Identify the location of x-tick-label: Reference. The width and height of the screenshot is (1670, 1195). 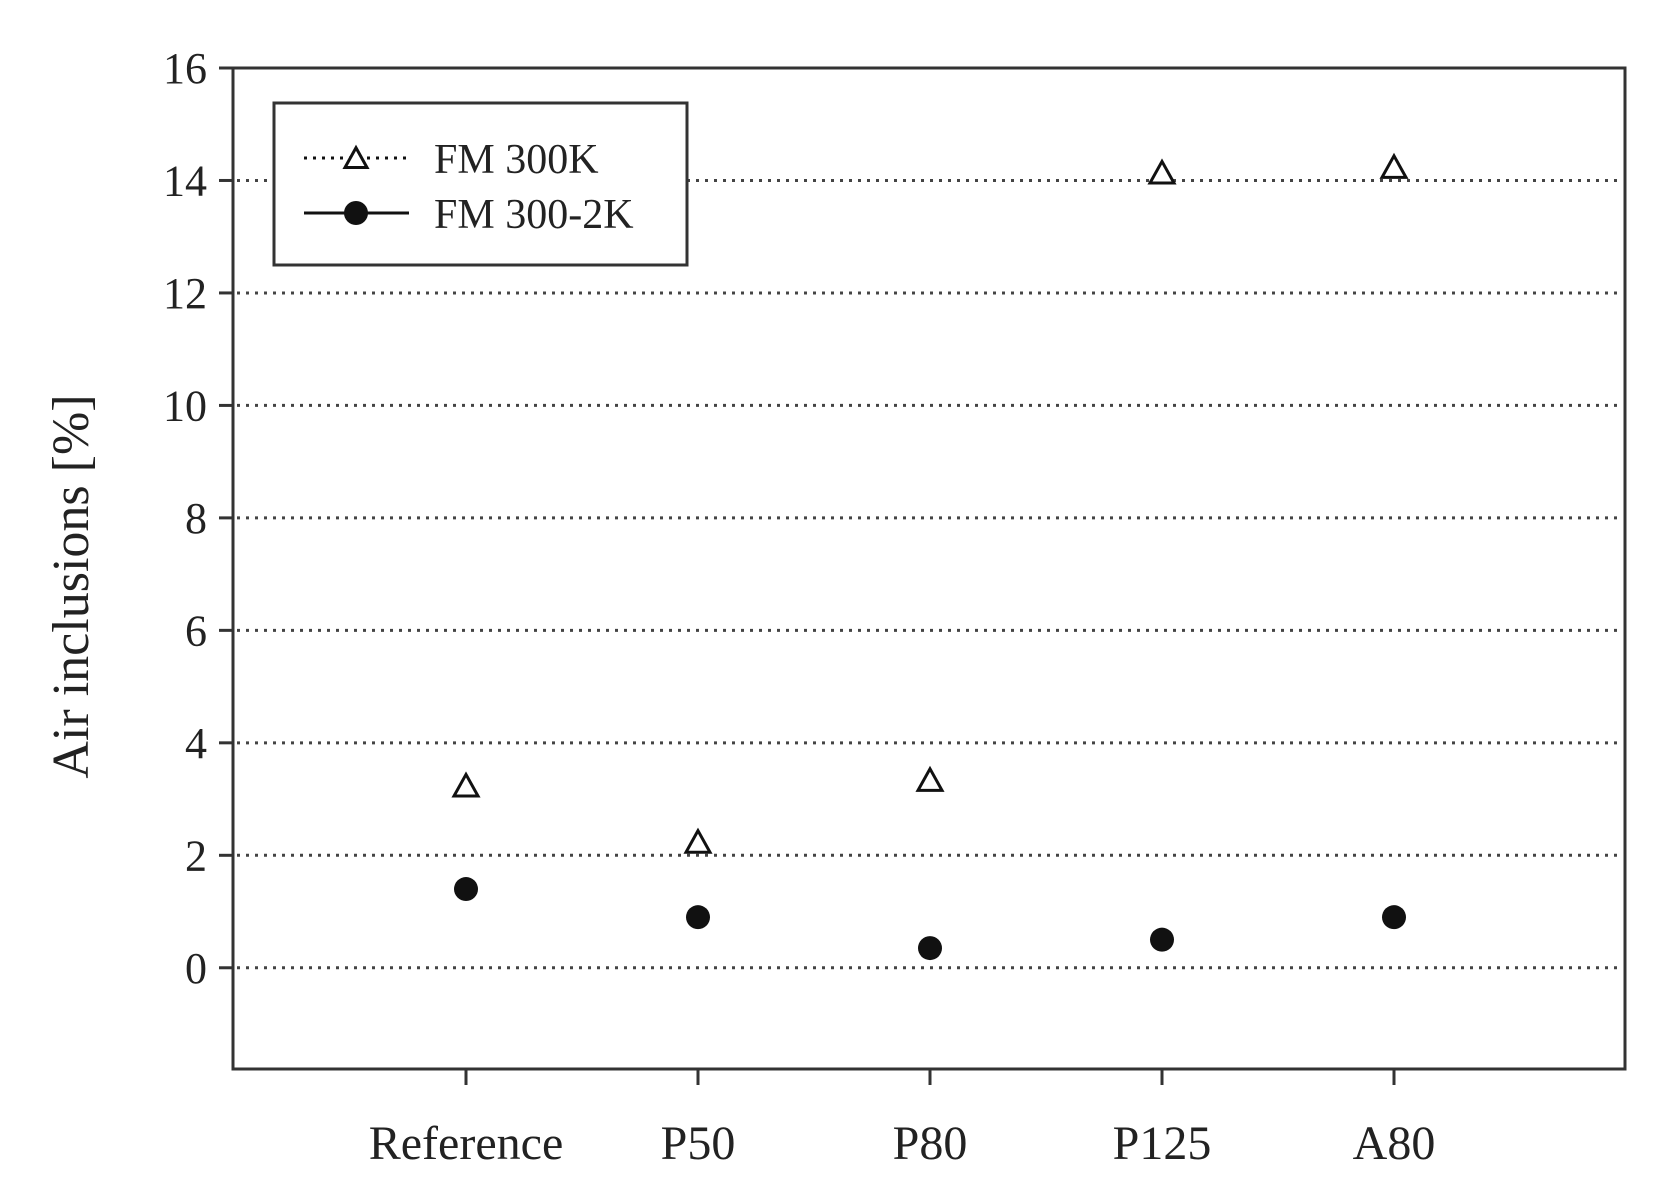
(466, 1143).